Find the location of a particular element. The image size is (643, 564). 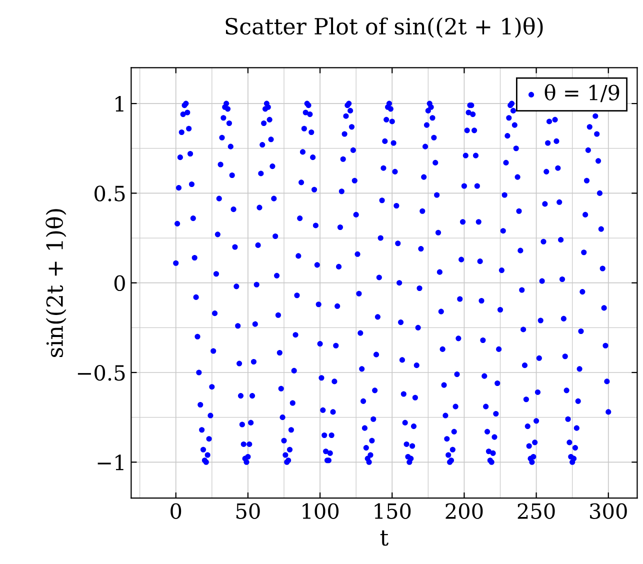

x-tick-label: 100 is located at coordinates (320, 511).